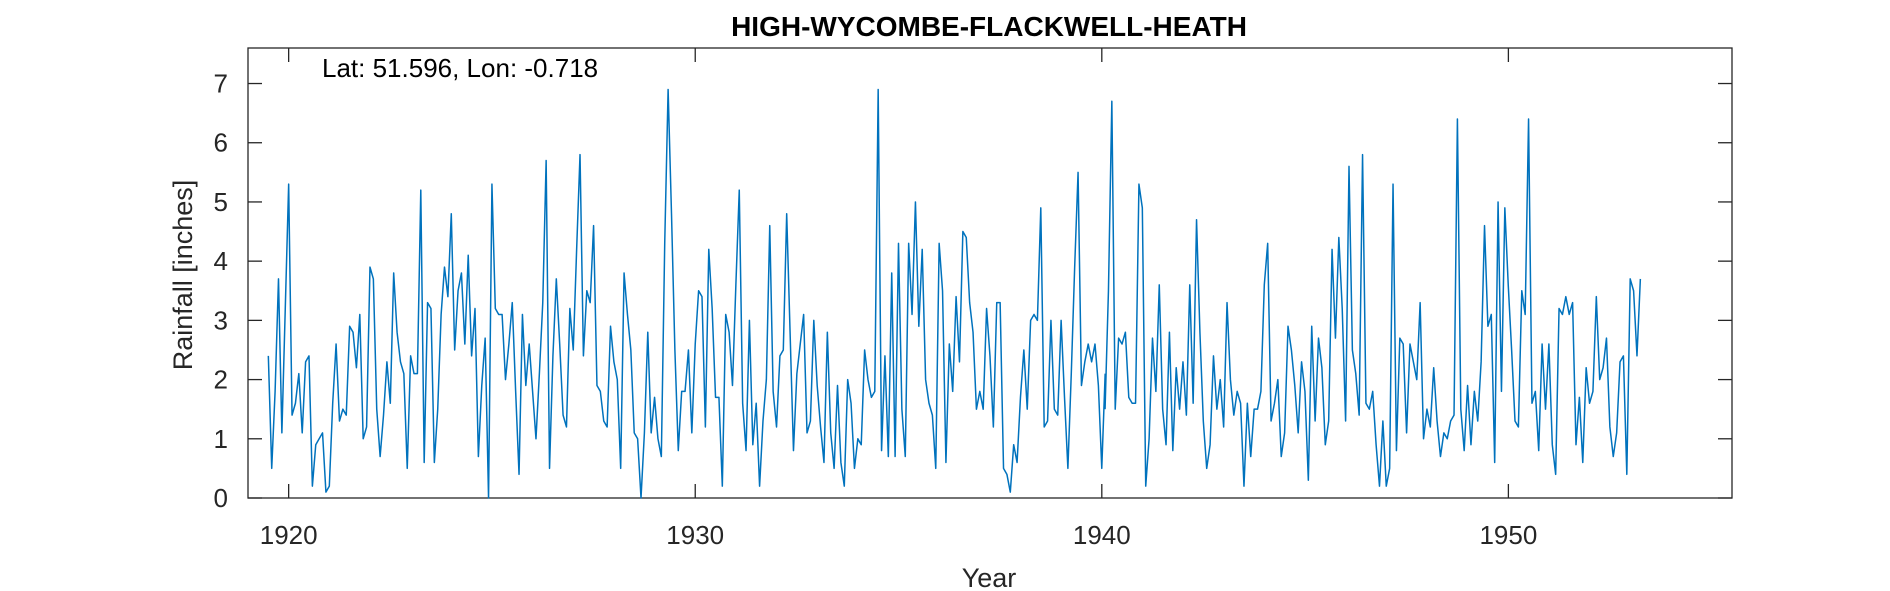 The height and width of the screenshot is (591, 1890). I want to click on x-tick-label: 1940, so click(1102, 535).